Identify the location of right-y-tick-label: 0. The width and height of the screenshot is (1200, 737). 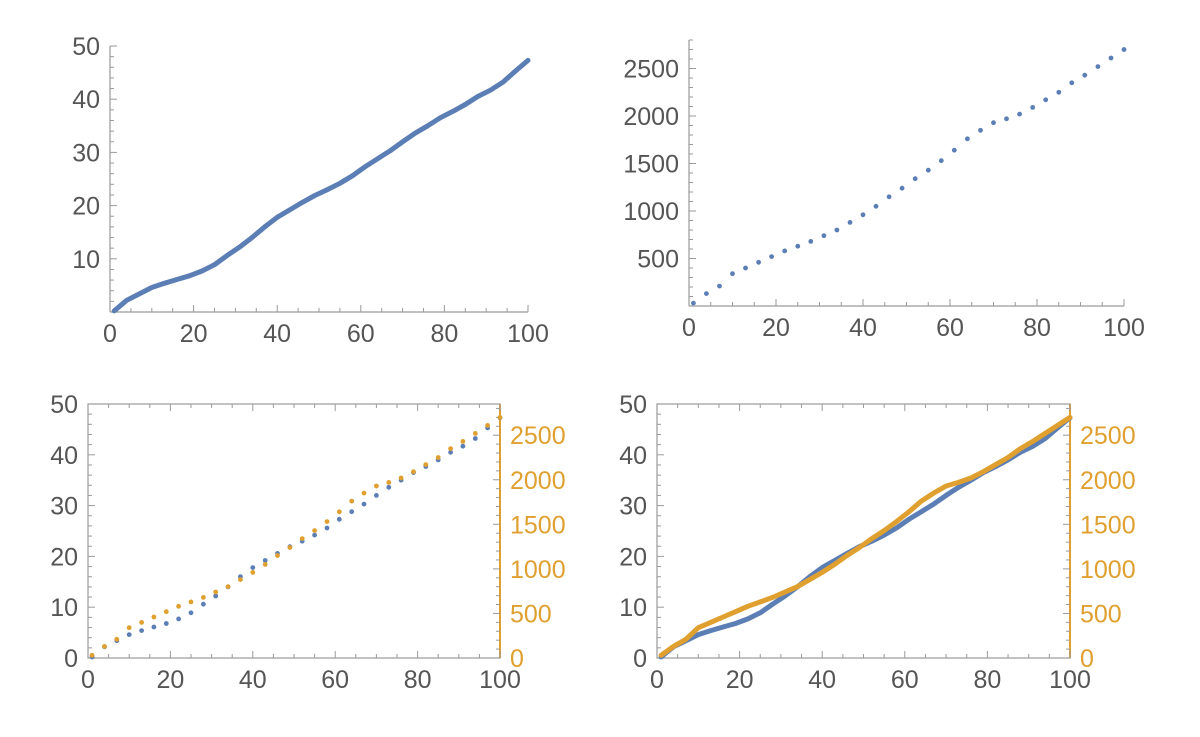
(517, 659).